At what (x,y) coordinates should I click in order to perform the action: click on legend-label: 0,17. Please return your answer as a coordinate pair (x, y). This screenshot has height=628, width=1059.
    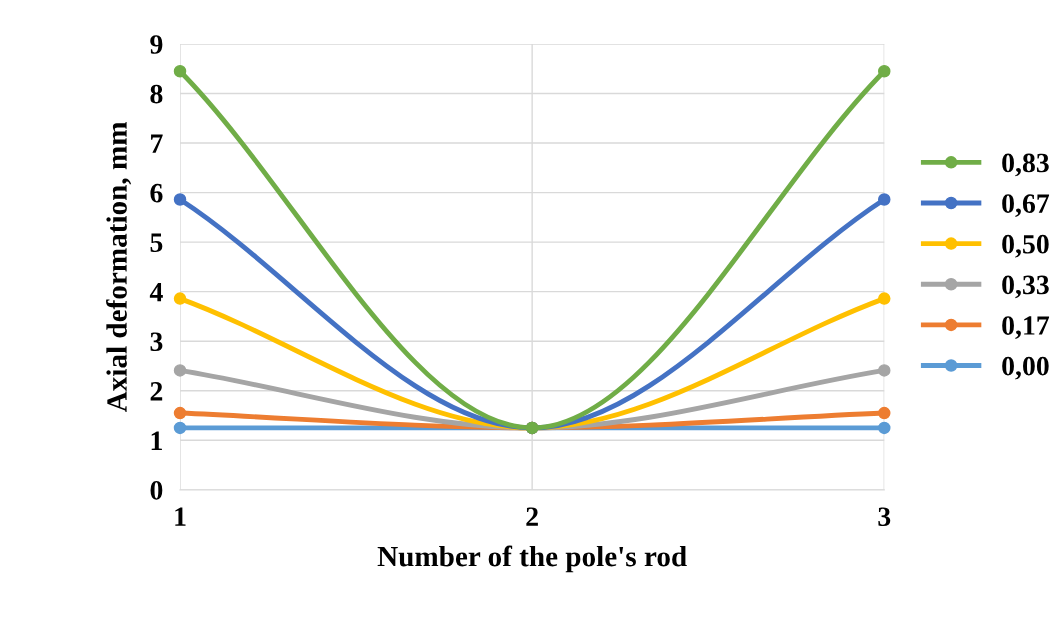
    Looking at the image, I should click on (1026, 327).